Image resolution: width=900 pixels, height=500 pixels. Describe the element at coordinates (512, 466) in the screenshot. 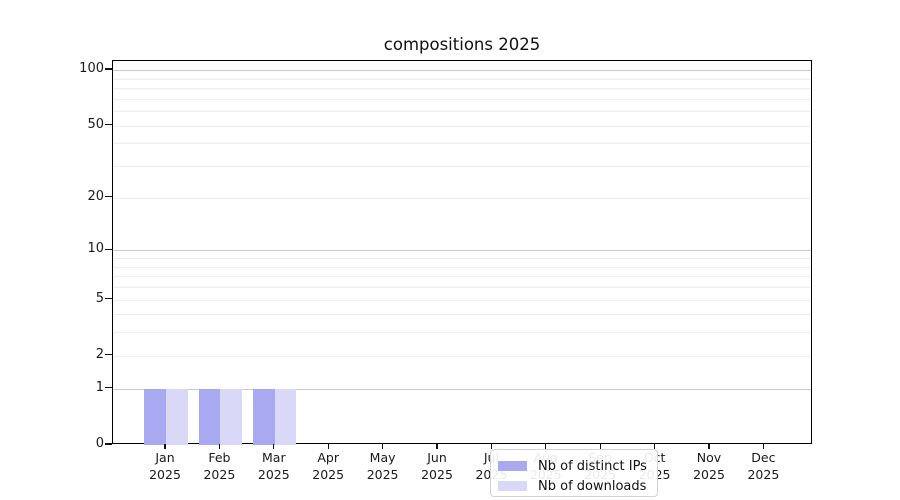

I see `legend-swatch-distinct-ips` at that location.